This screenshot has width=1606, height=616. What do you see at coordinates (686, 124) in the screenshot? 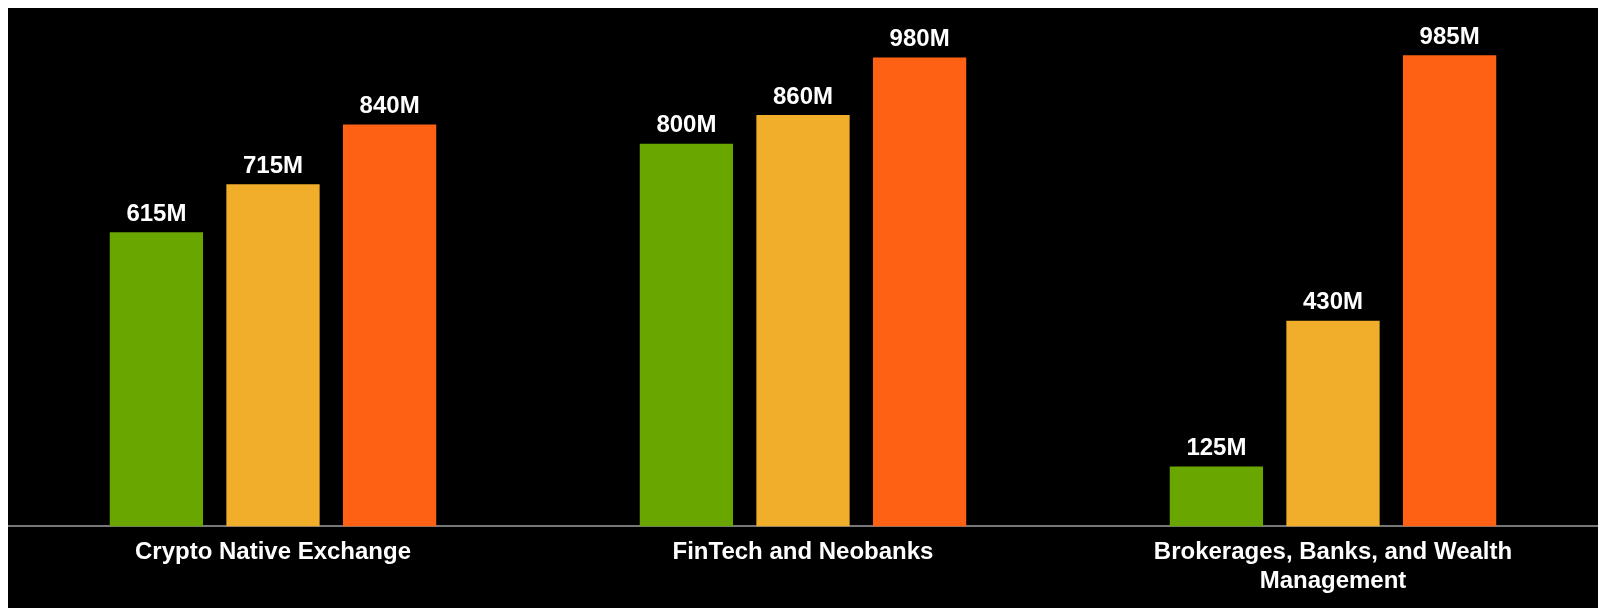
I see `data-label: 800M` at bounding box center [686, 124].